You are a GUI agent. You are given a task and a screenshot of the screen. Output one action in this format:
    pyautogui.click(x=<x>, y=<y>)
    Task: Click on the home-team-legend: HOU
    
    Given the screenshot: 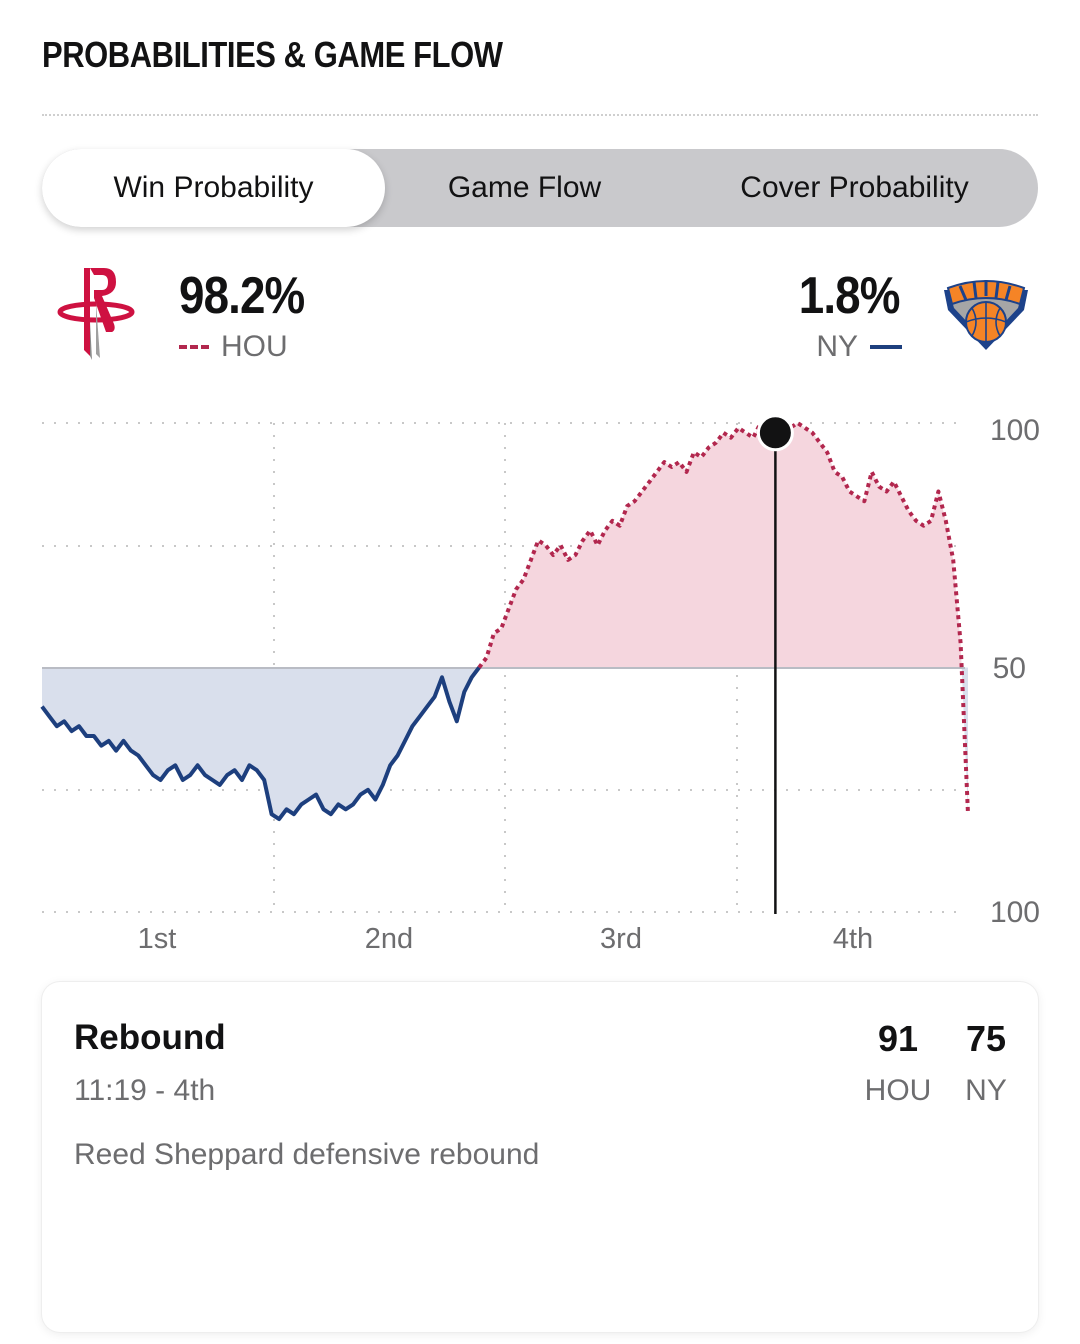 What is the action you would take?
    pyautogui.click(x=233, y=347)
    